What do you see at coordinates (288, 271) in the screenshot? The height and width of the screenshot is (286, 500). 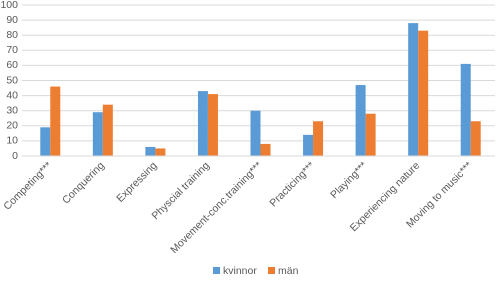 I see `legend-label: män` at bounding box center [288, 271].